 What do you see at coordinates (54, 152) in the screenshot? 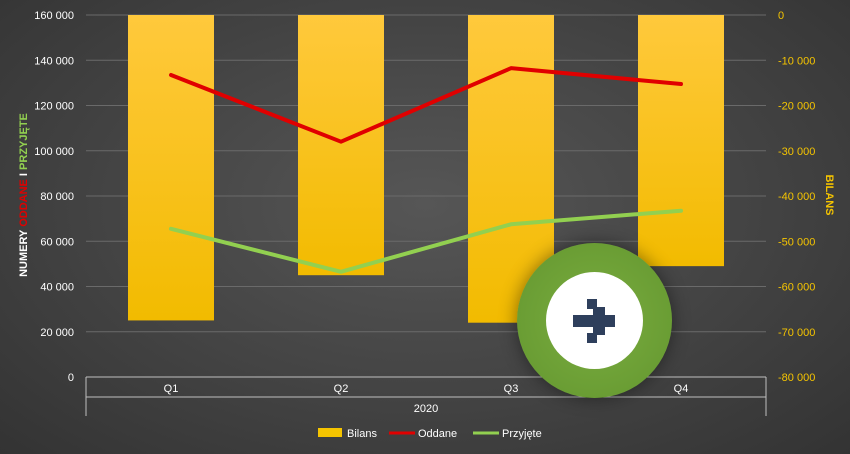
I see `left-tick-label: 100 000` at bounding box center [54, 152].